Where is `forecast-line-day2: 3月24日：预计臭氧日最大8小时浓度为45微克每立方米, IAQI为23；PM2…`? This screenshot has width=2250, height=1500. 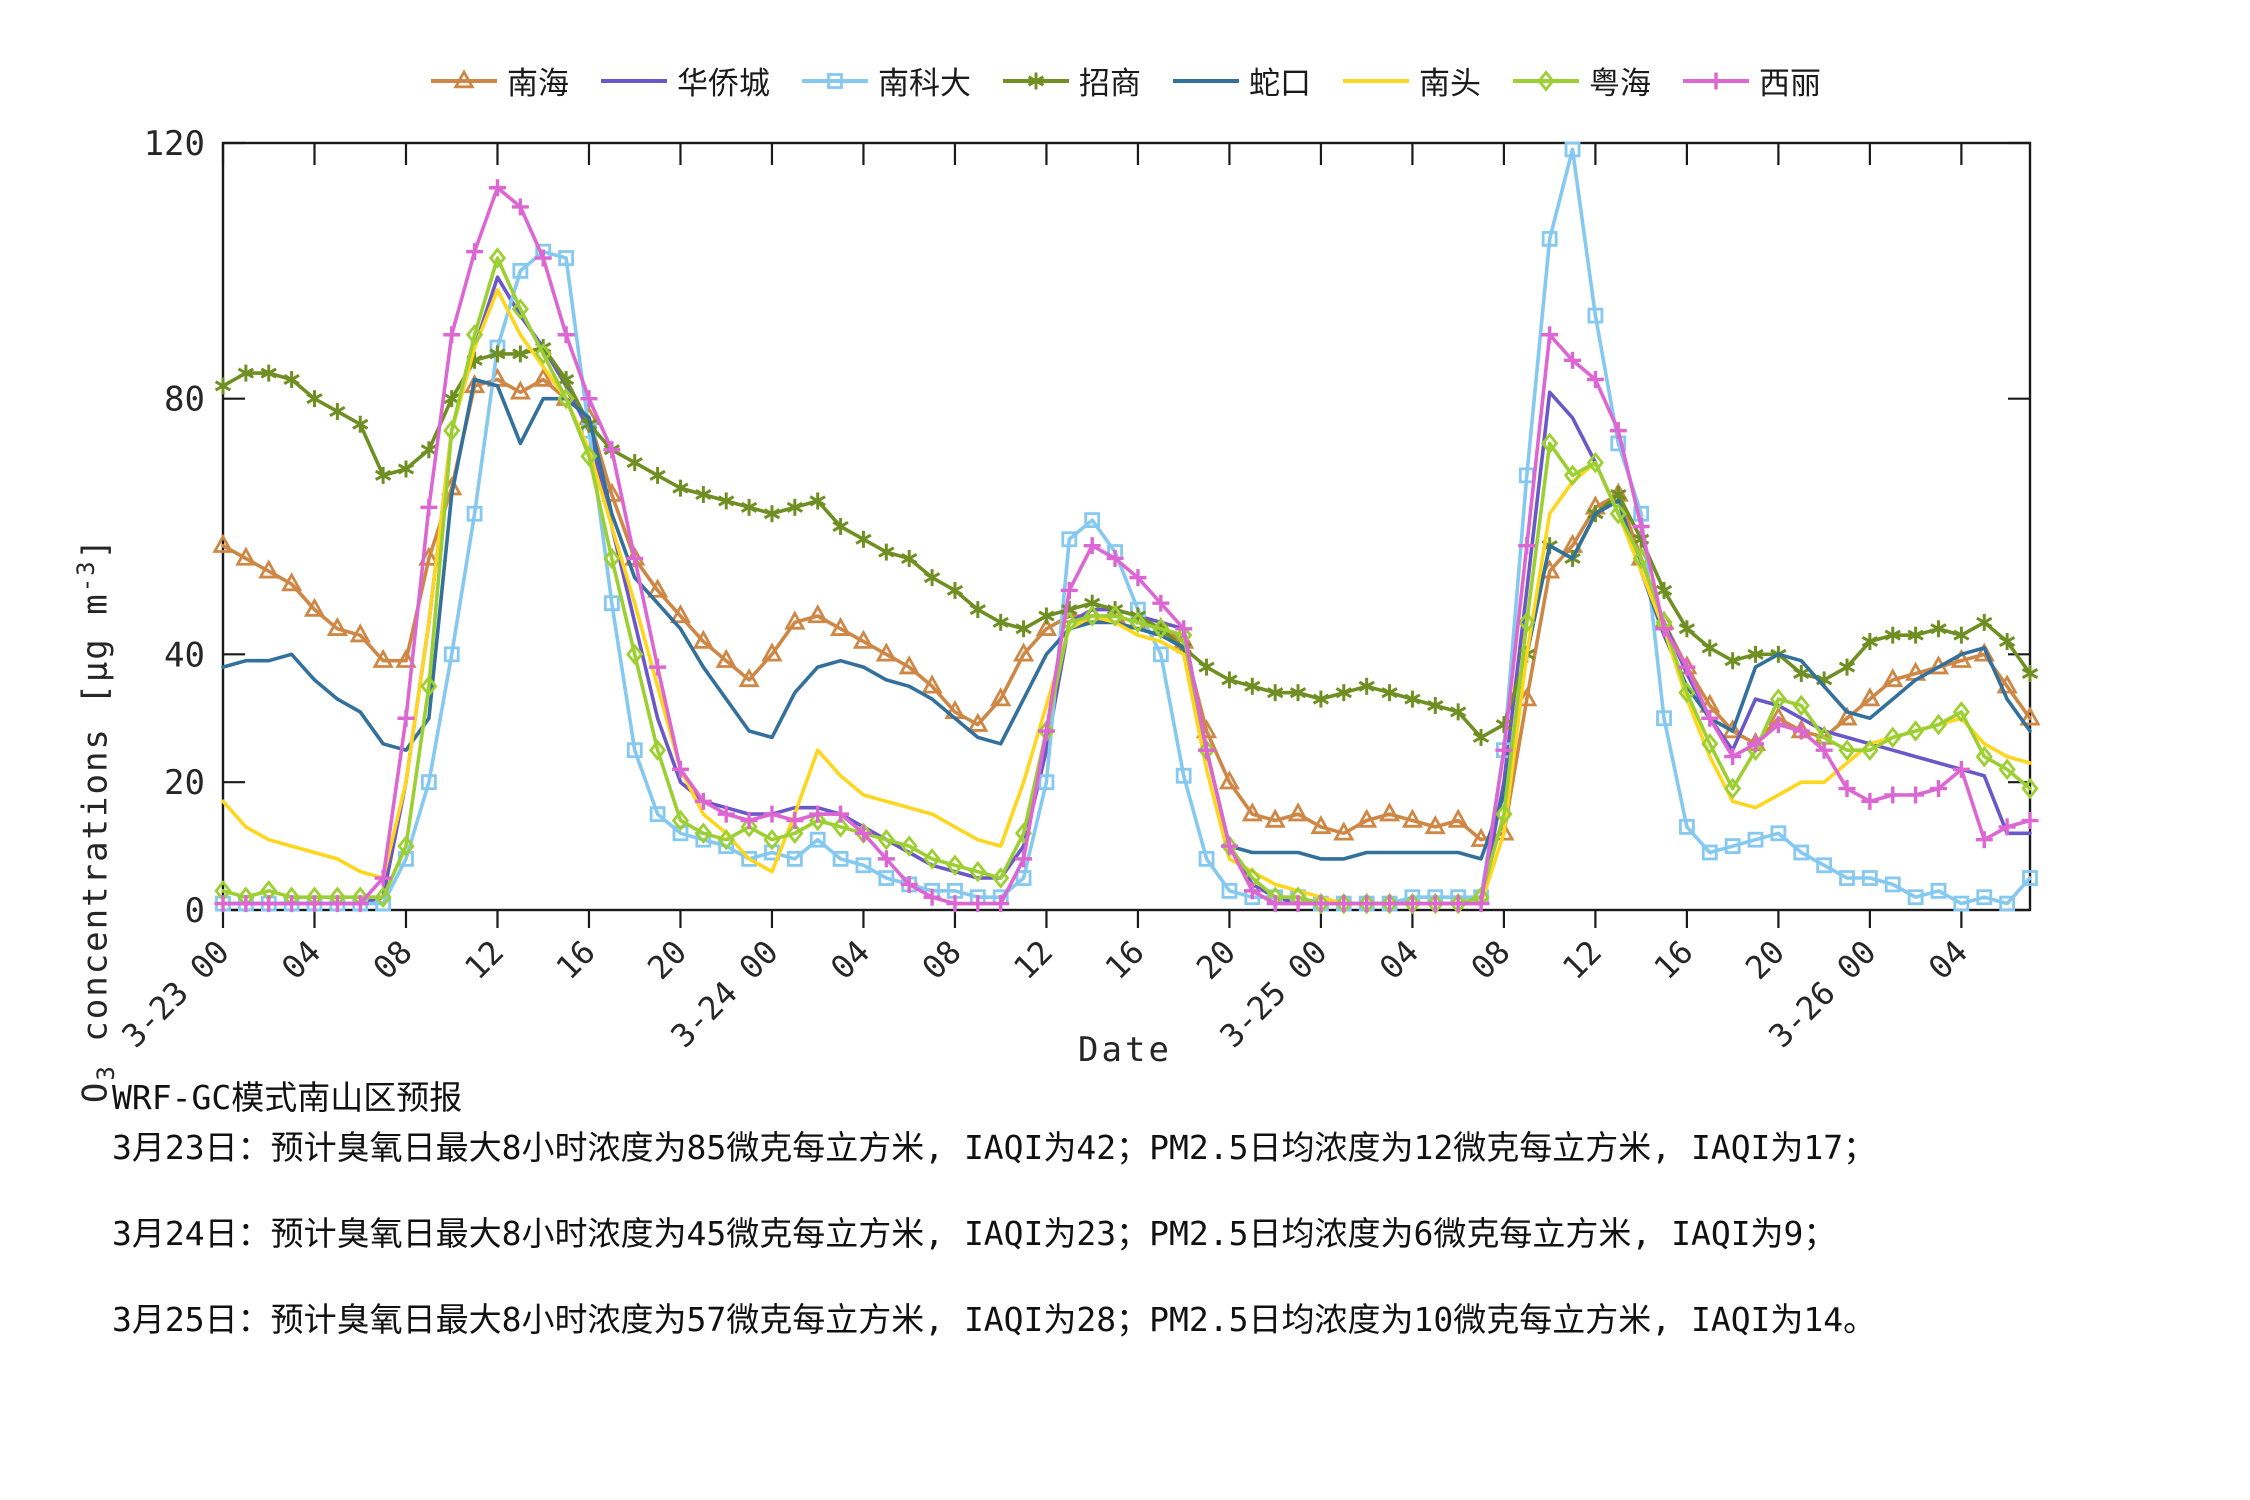 forecast-line-day2: 3月24日：预计臭氧日最大8小时浓度为45微克每立方米, IAQI为23；PM2… is located at coordinates (974, 1233).